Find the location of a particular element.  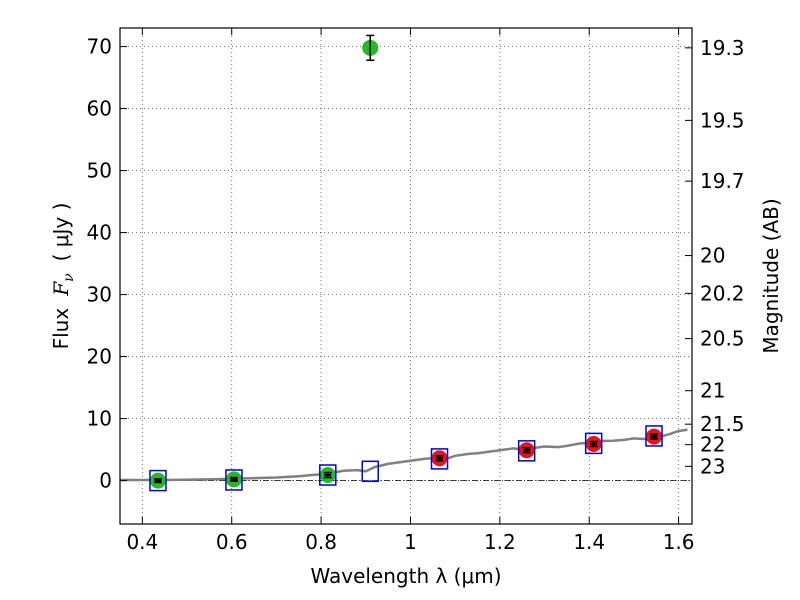

x-tick-label: 1.4 is located at coordinates (589, 542).